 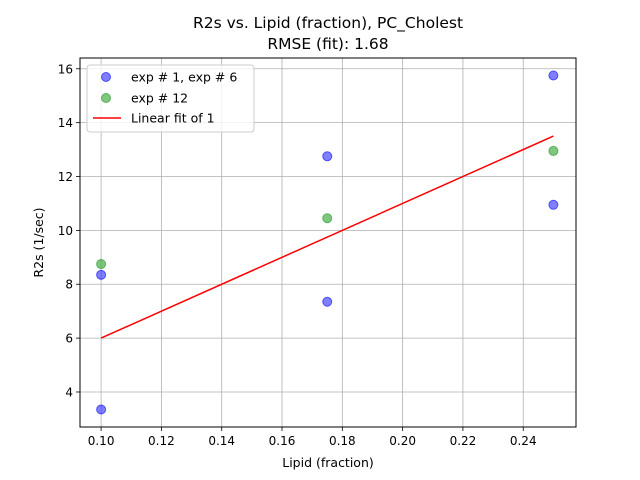 What do you see at coordinates (69, 339) in the screenshot?
I see `y-tick-label: 6` at bounding box center [69, 339].